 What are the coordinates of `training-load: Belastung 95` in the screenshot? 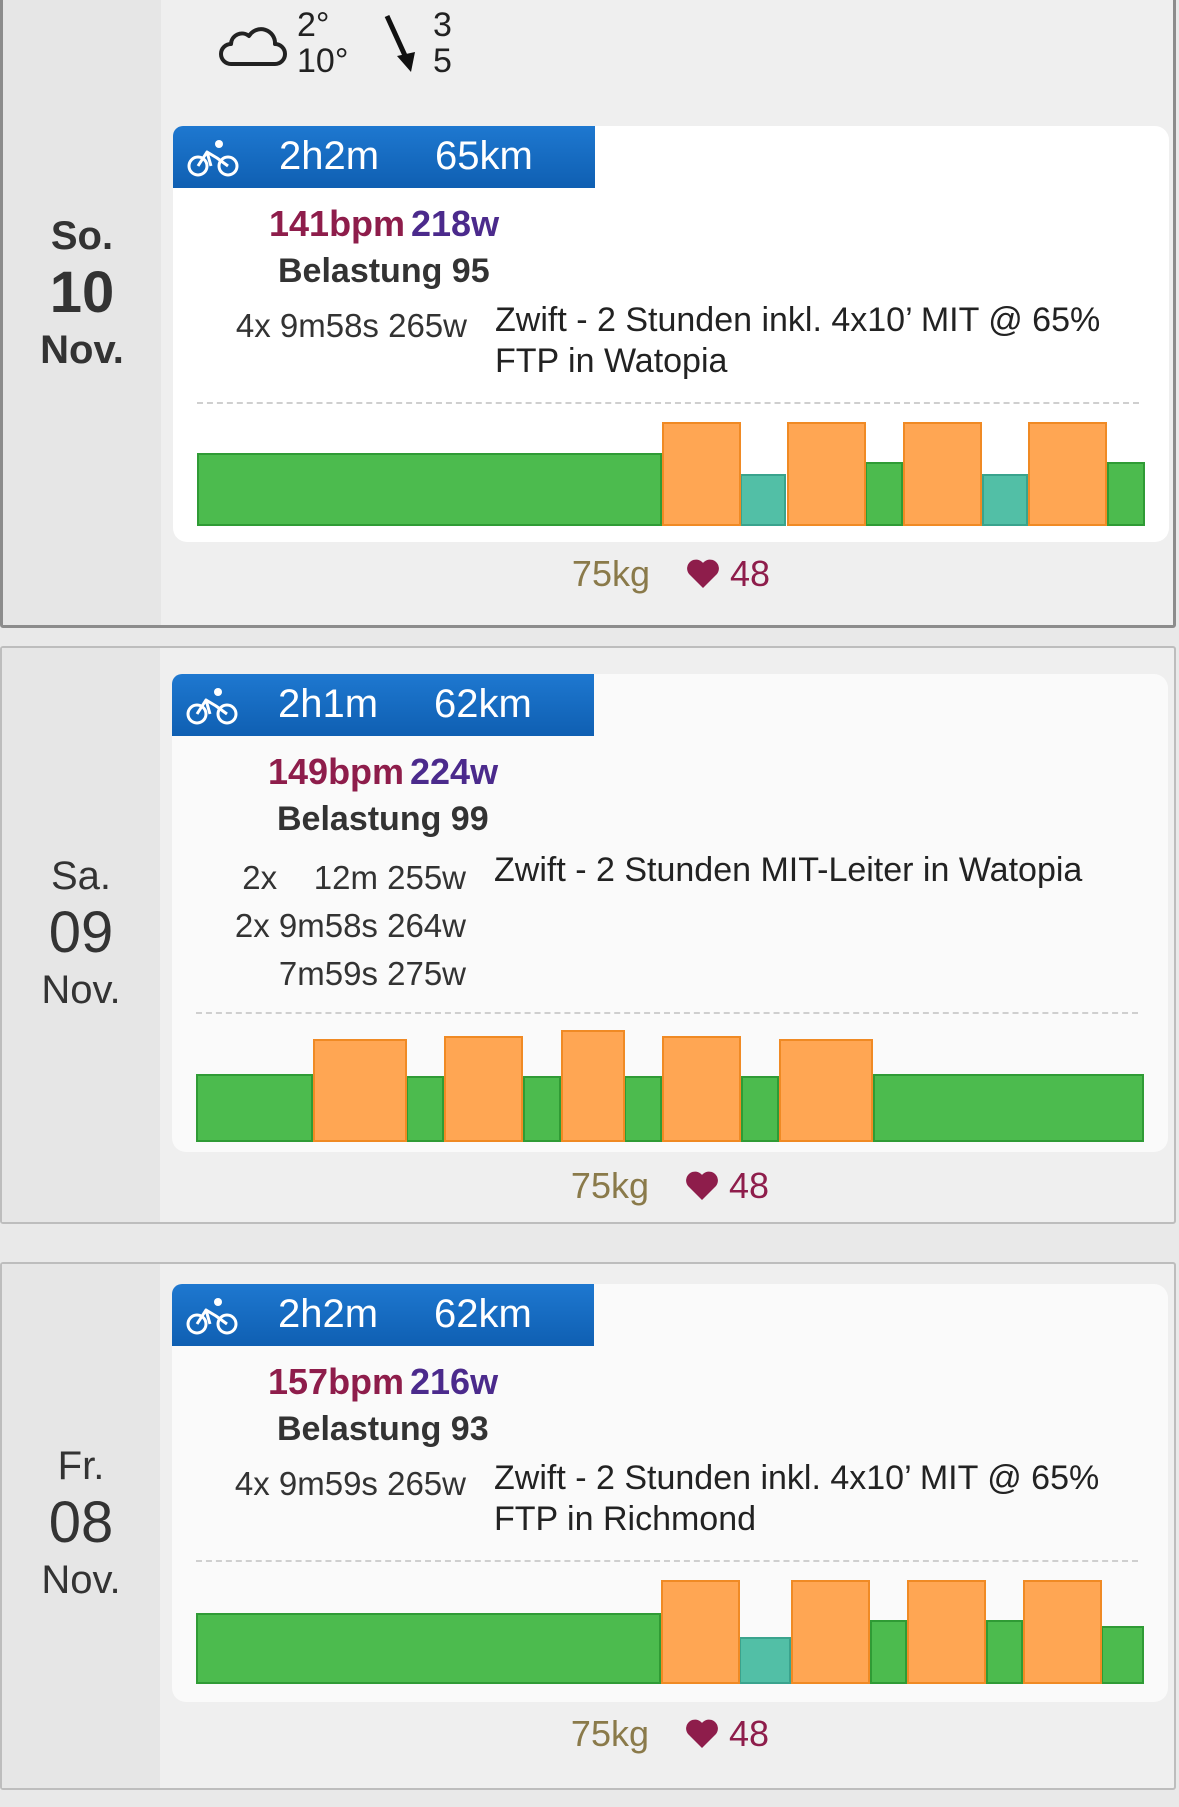 It's located at (384, 271).